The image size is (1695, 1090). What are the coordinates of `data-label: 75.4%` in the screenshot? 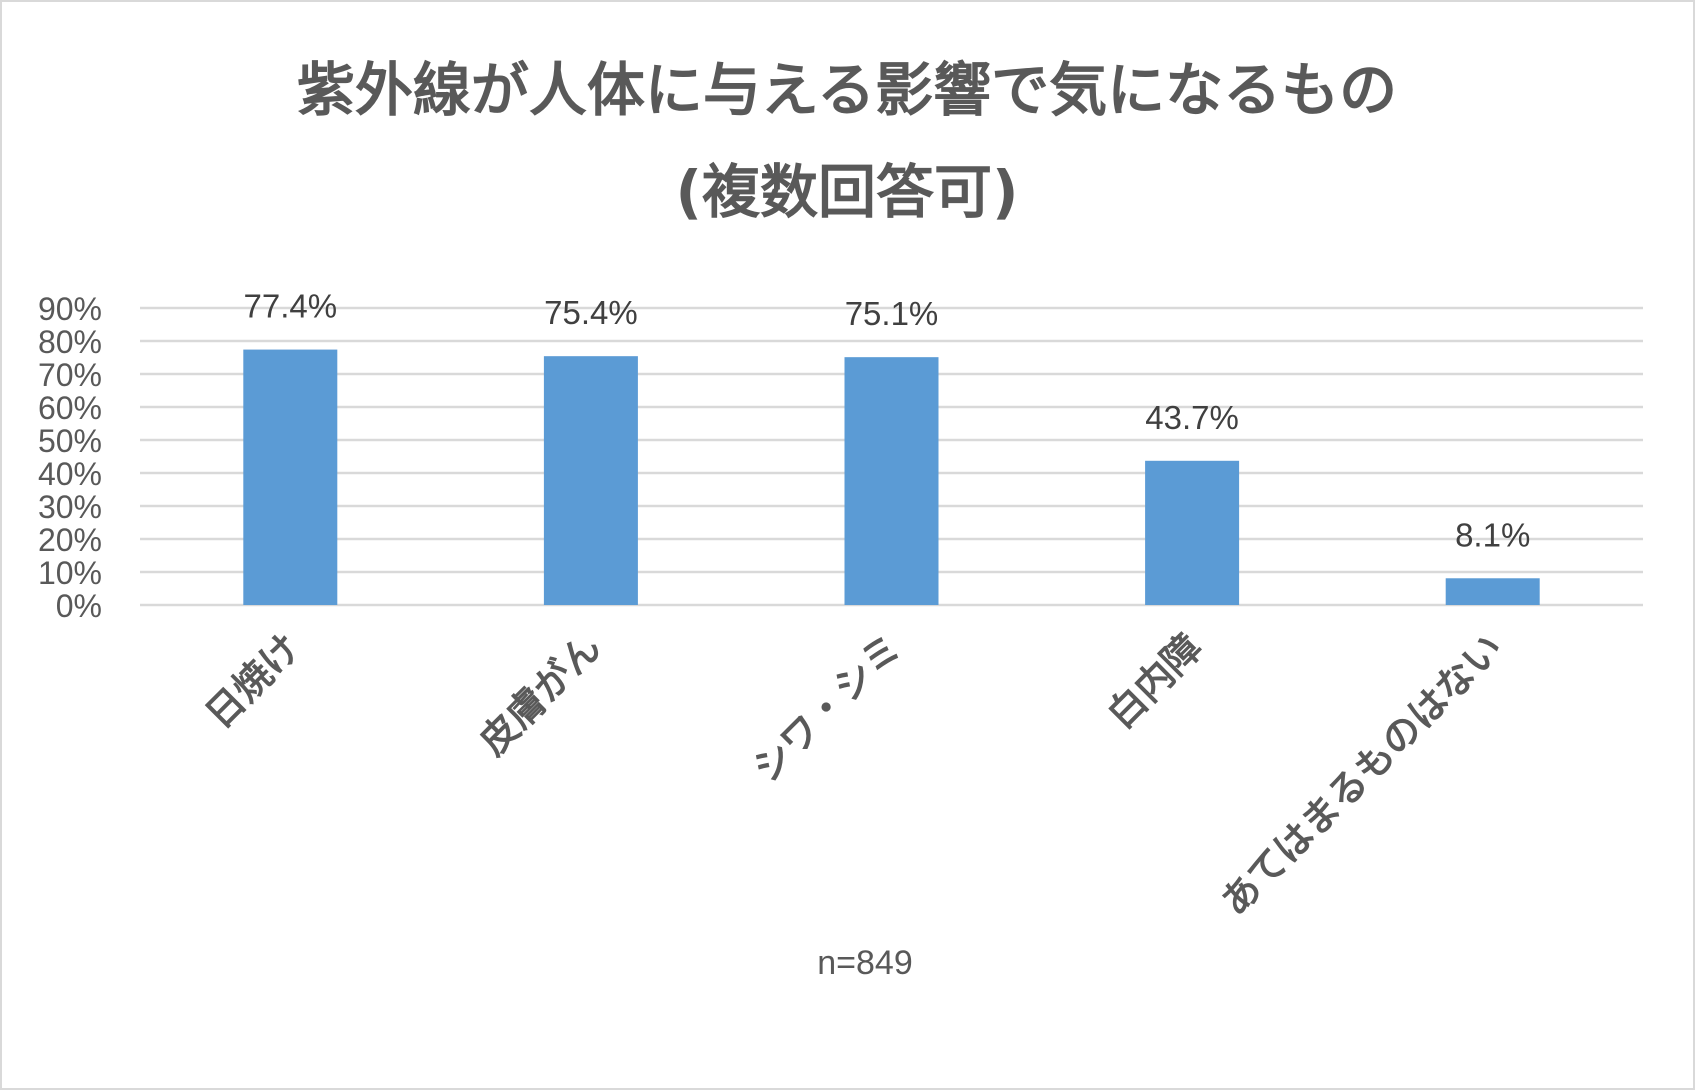 It's located at (591, 312).